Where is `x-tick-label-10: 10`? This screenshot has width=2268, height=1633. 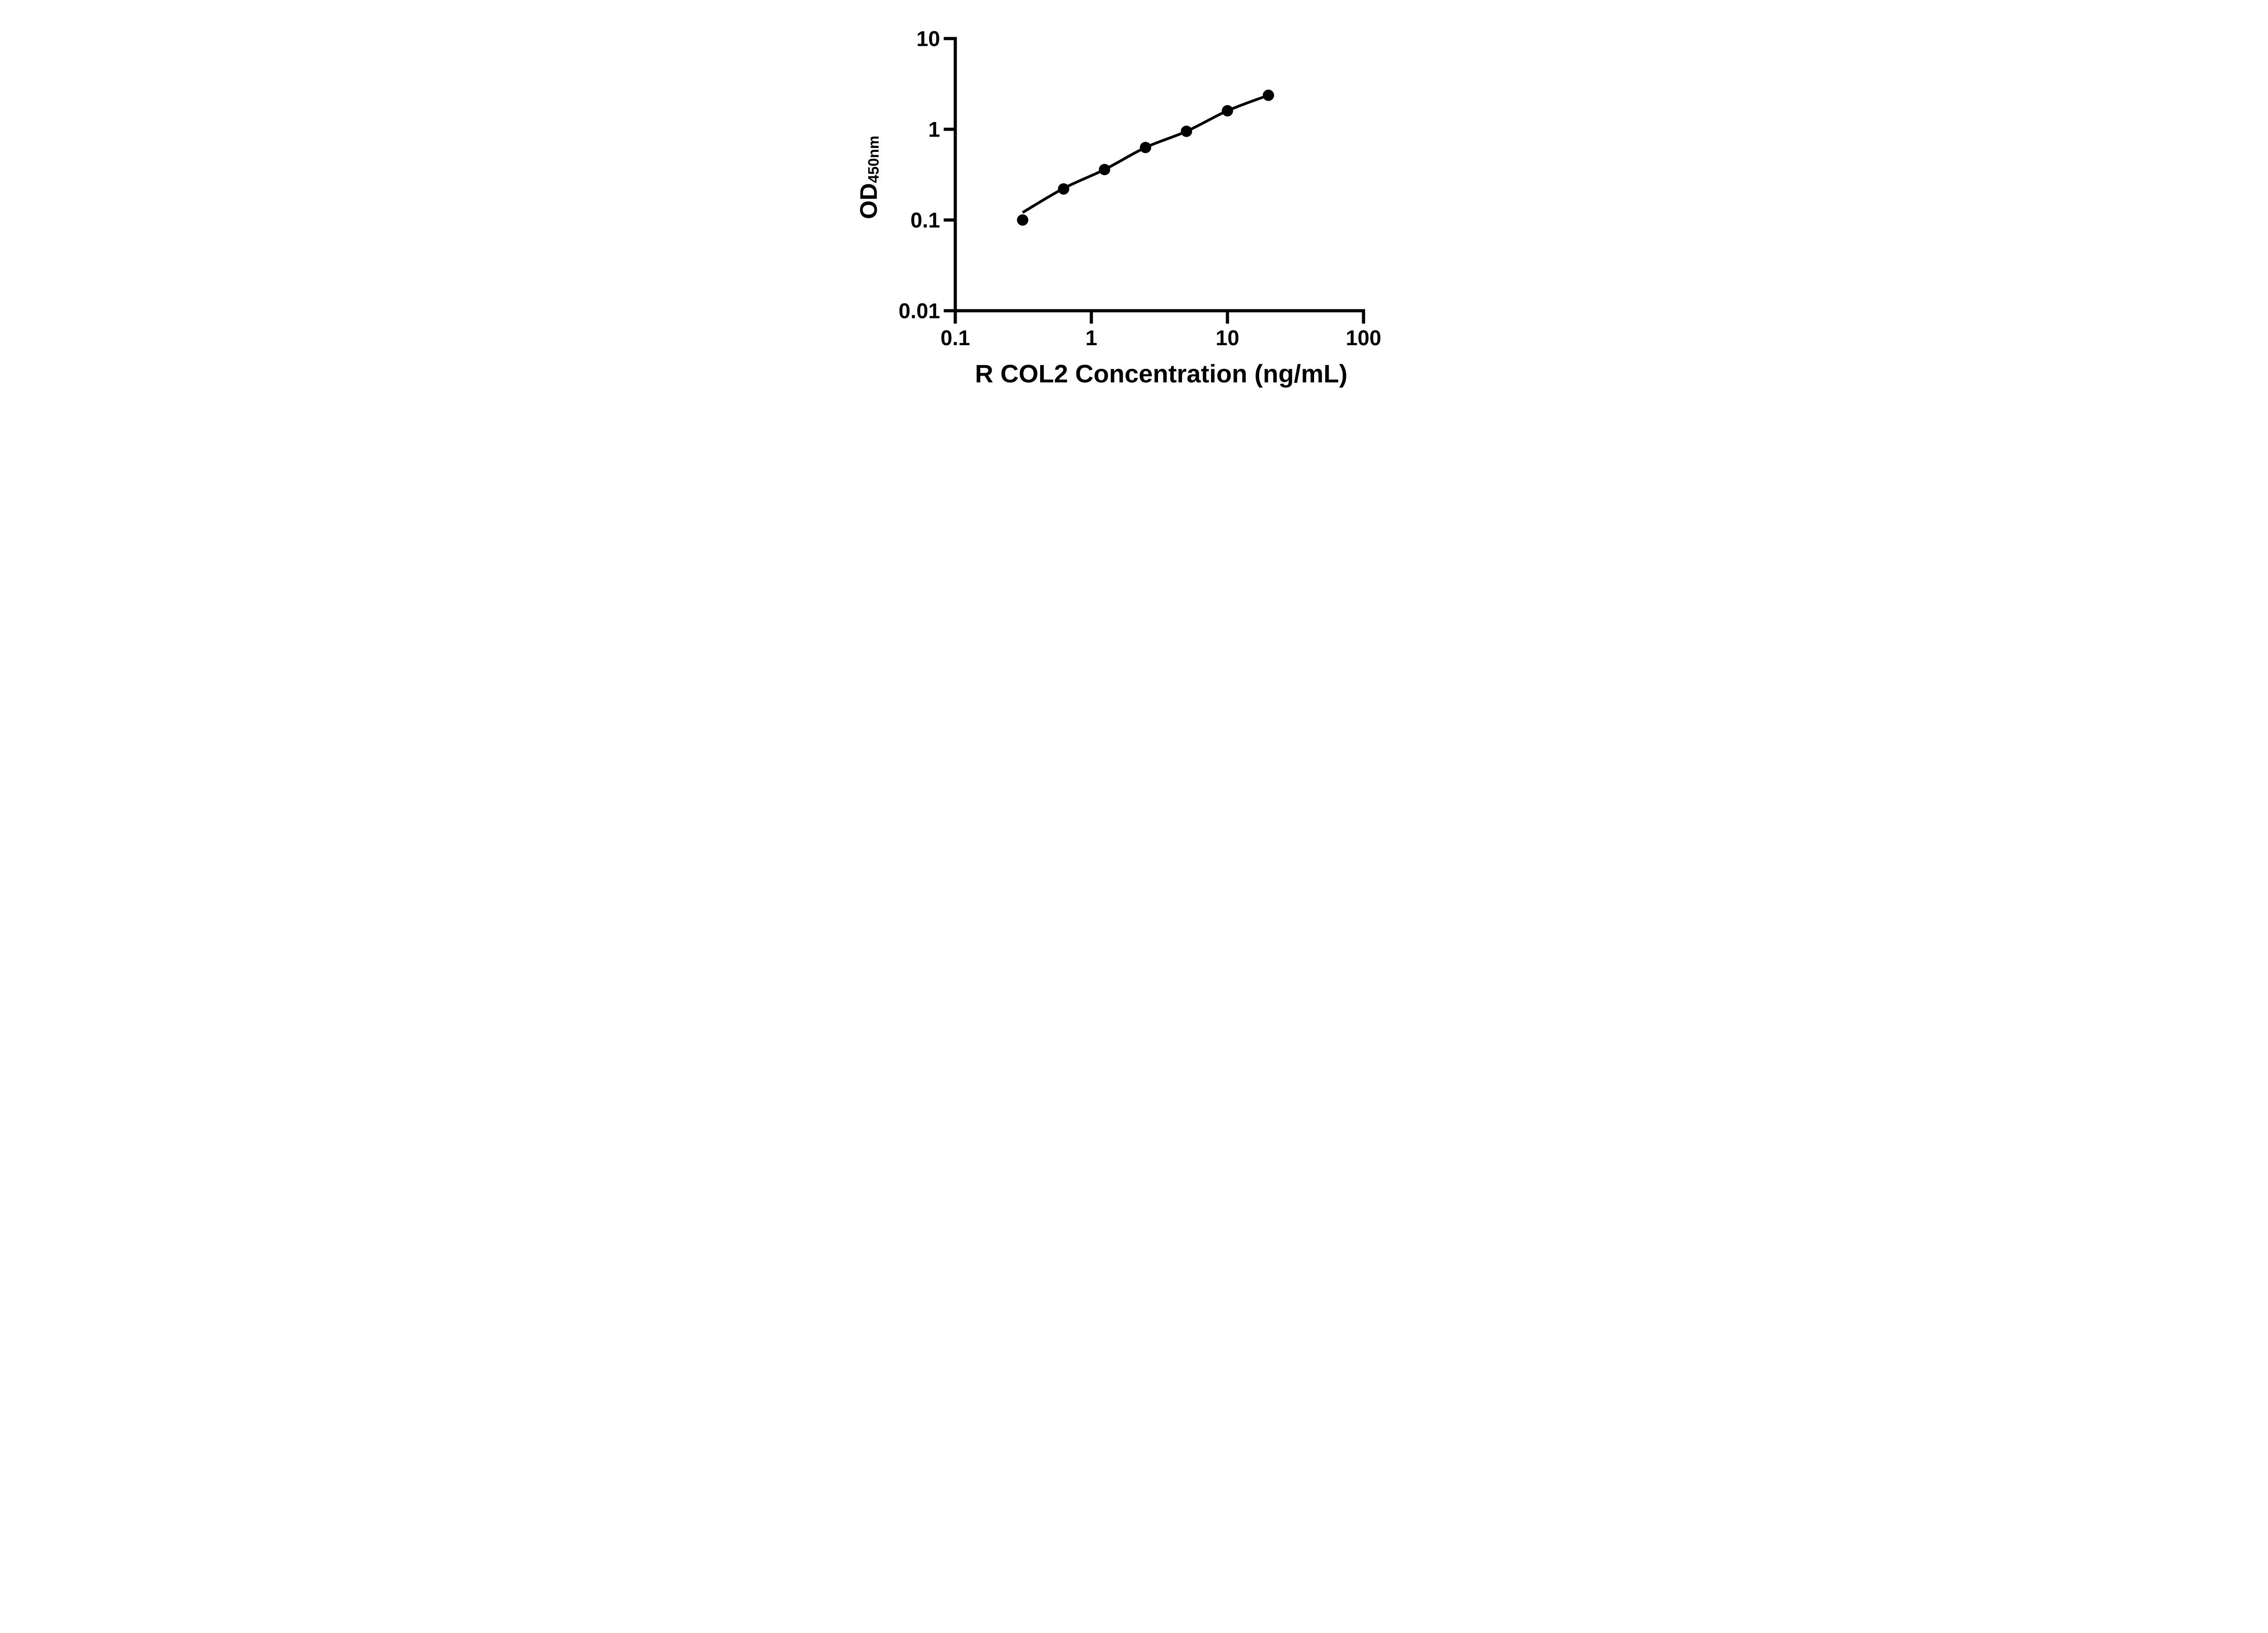
x-tick-label-10: 10 is located at coordinates (1228, 338).